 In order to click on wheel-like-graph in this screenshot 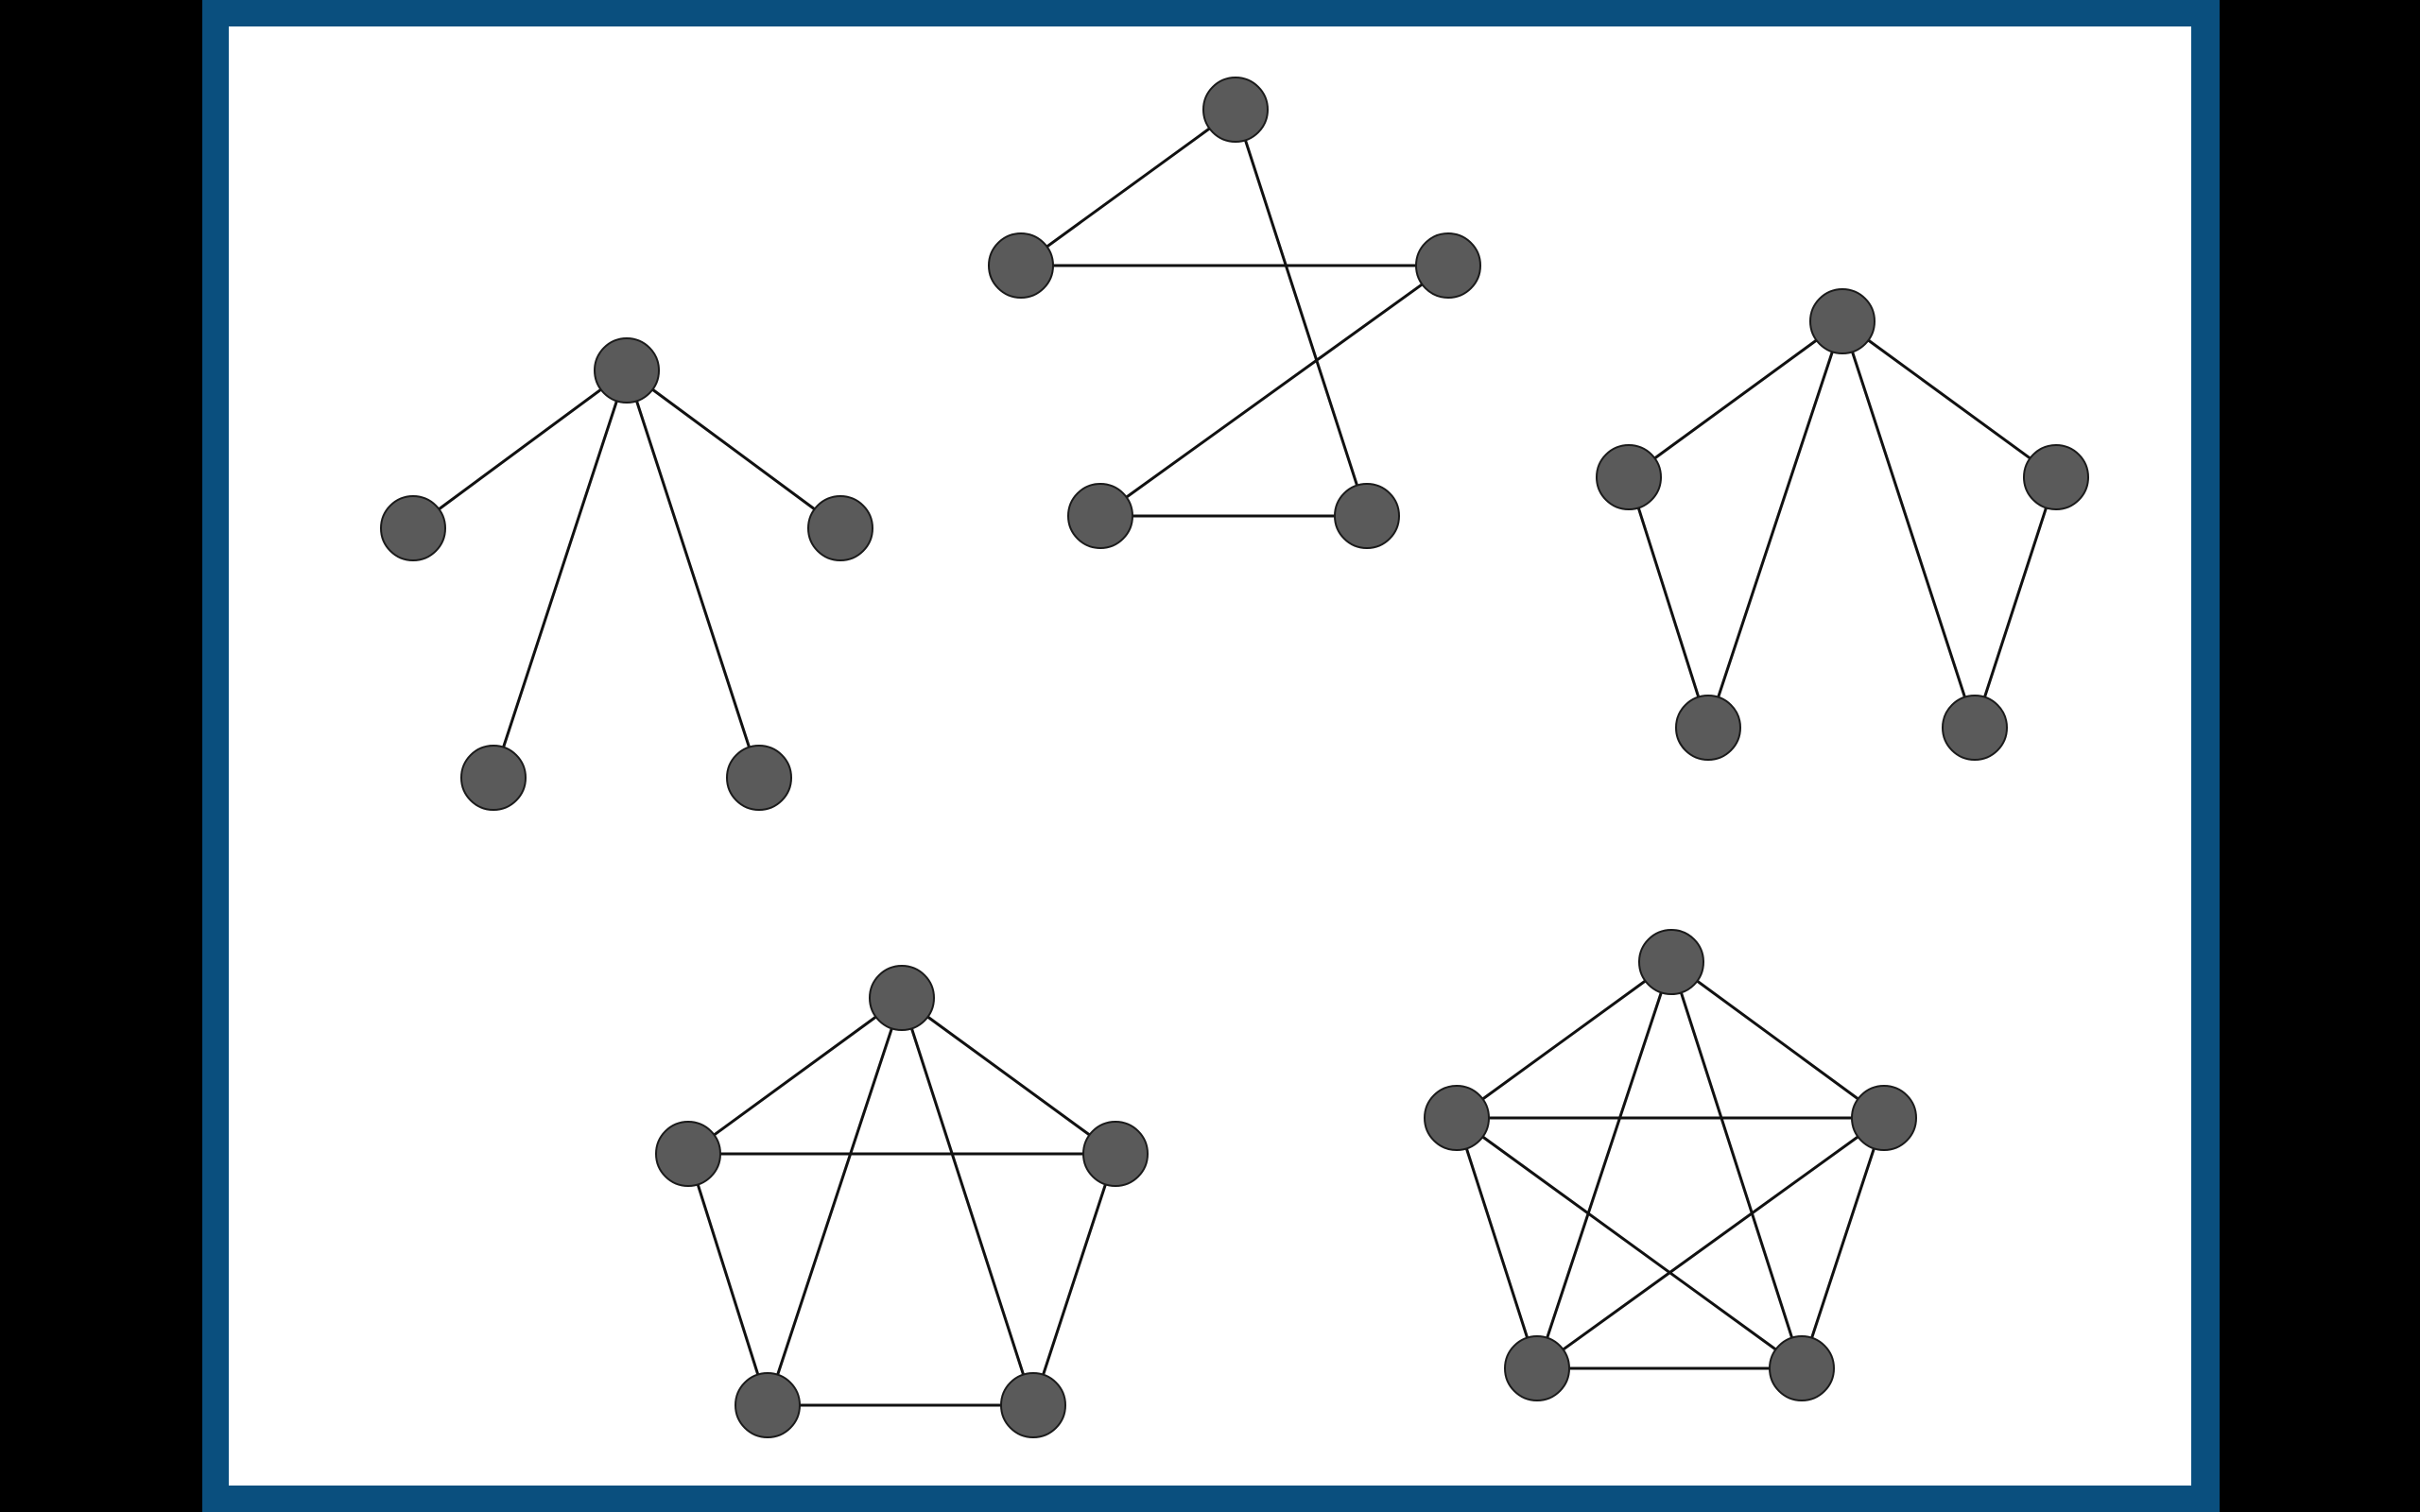, I will do `click(902, 1201)`.